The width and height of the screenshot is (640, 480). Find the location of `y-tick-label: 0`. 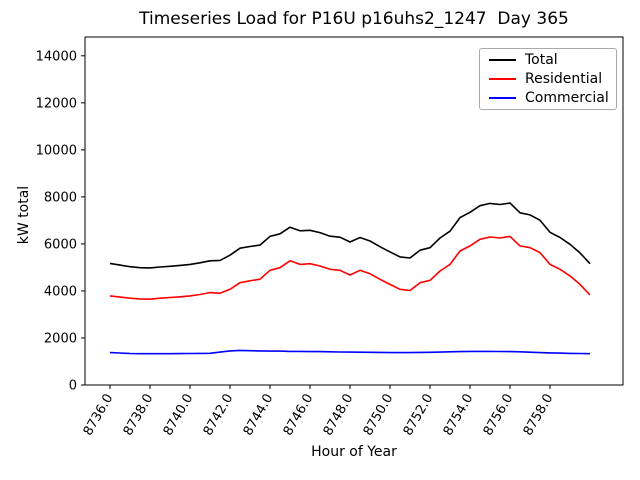

y-tick-label: 0 is located at coordinates (73, 386).